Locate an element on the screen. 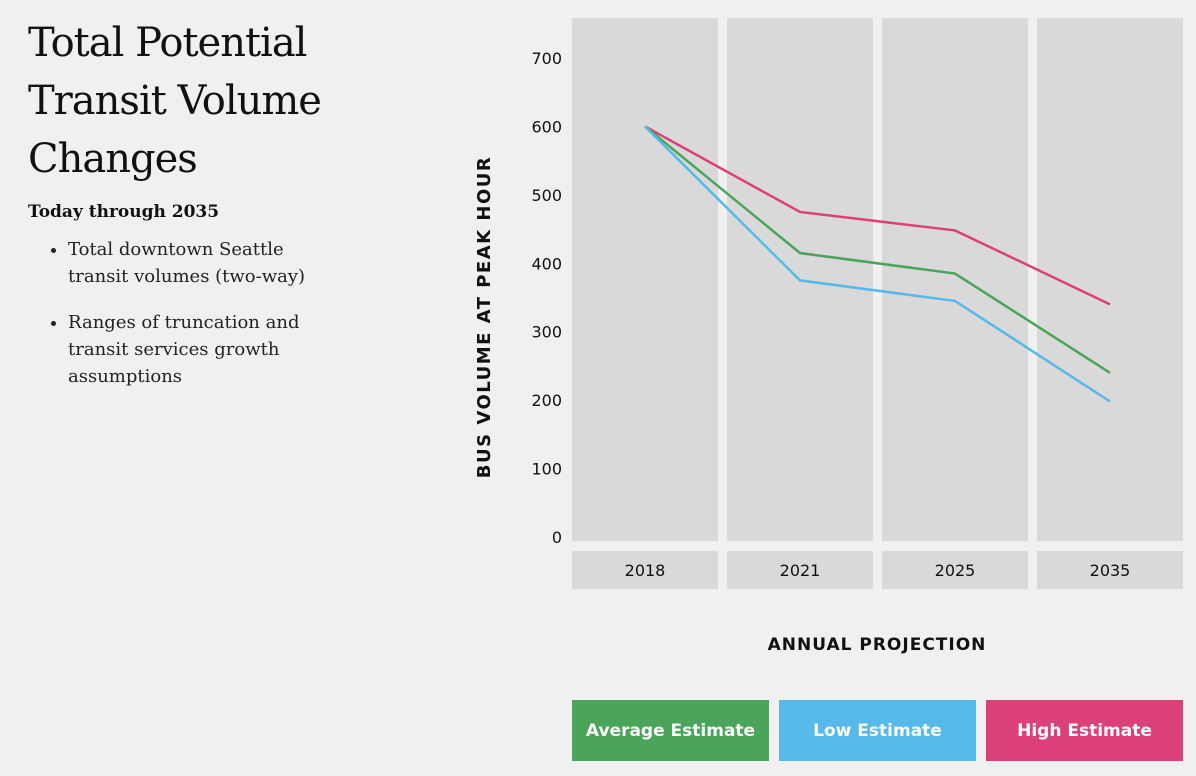 The image size is (1196, 776). x-tick-label: 2021 is located at coordinates (800, 570).